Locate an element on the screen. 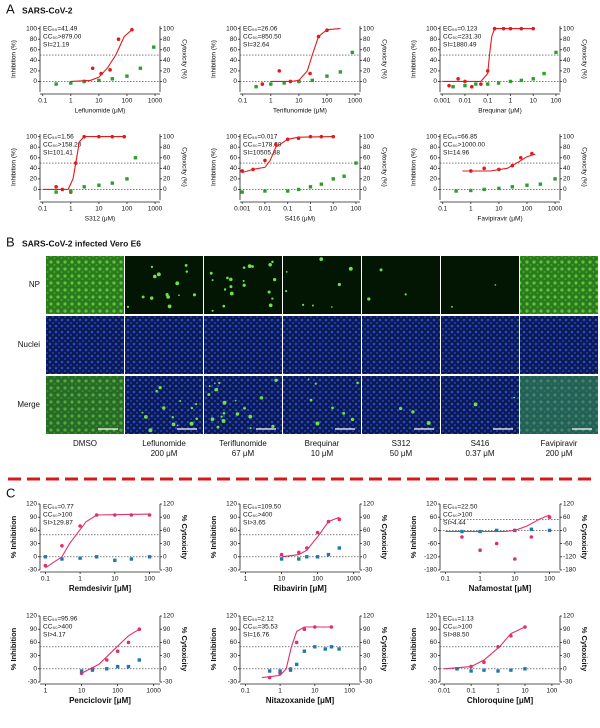 The width and height of the screenshot is (600, 728). x-tick-label: 100 is located at coordinates (127, 101).